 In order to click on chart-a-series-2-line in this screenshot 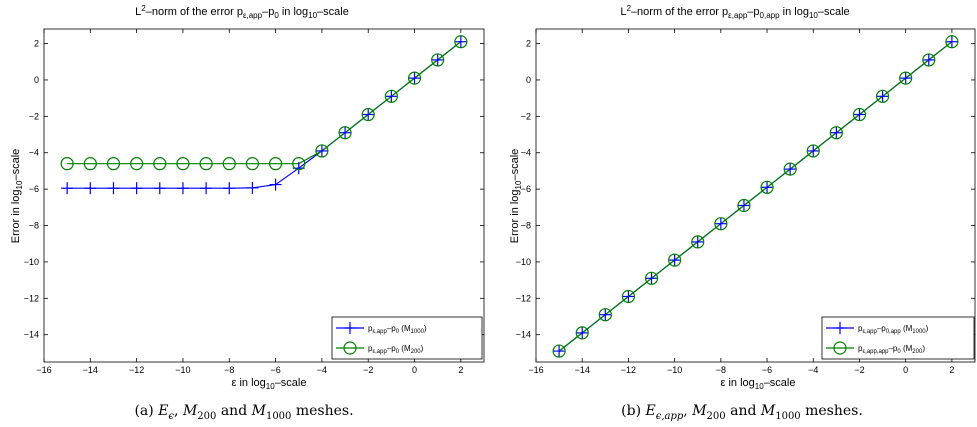, I will do `click(264, 103)`.